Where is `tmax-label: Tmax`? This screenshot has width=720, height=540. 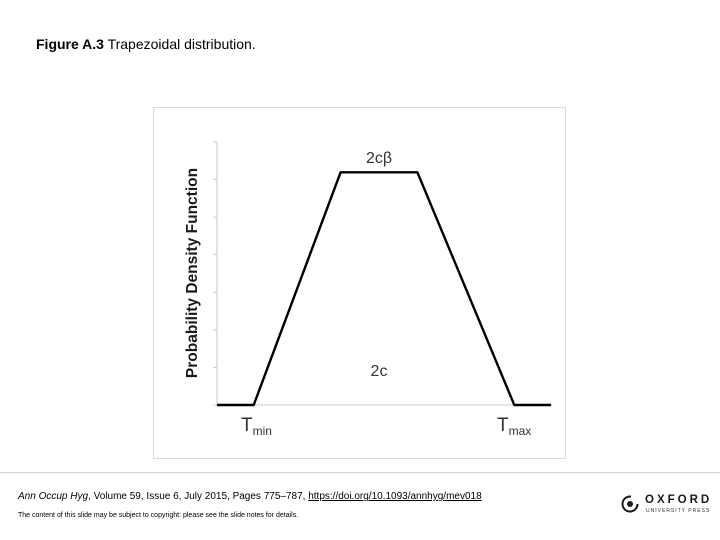 tmax-label: Tmax is located at coordinates (514, 426).